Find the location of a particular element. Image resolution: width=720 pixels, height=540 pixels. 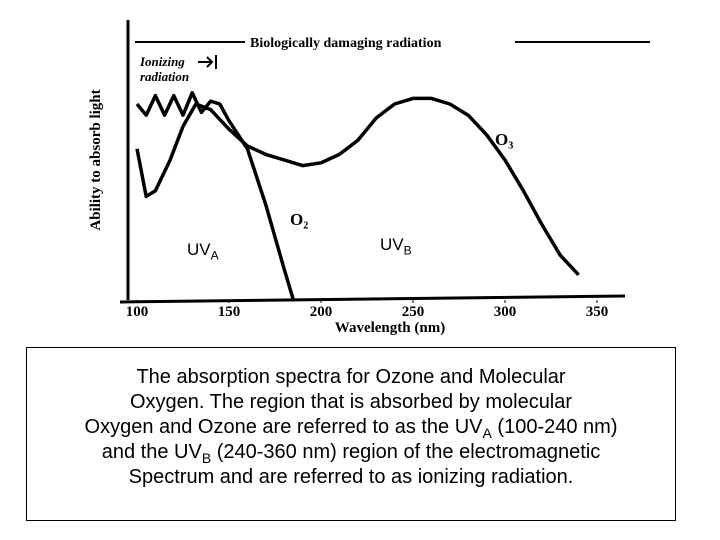

annotation: radiation is located at coordinates (164, 76).